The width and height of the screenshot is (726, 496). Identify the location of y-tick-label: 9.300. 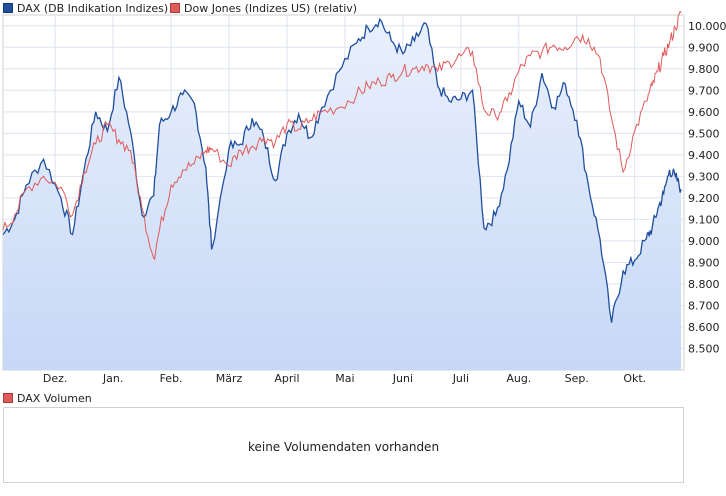
(704, 176).